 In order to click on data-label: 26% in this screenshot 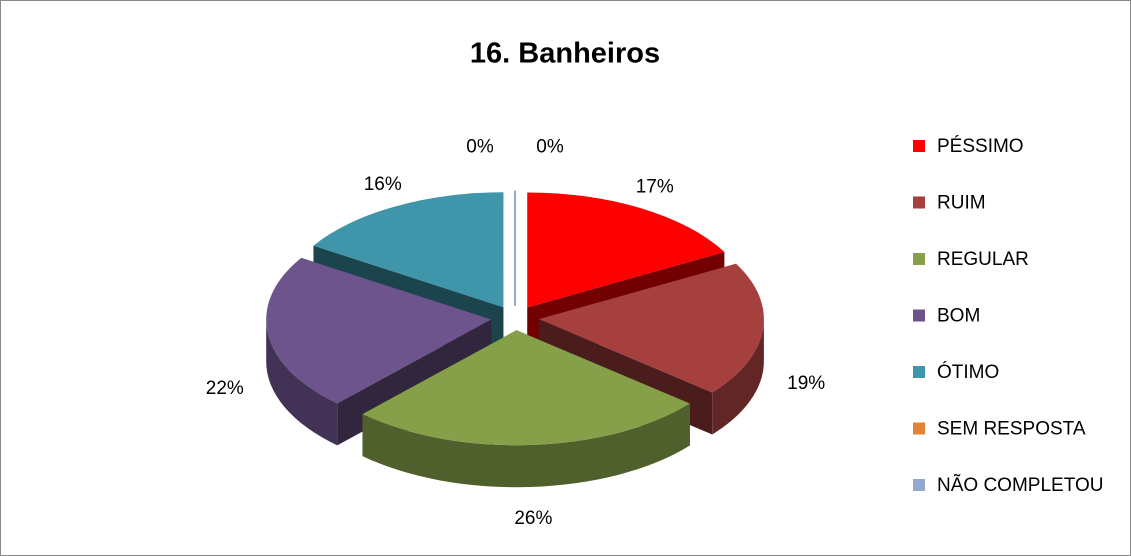, I will do `click(533, 518)`.